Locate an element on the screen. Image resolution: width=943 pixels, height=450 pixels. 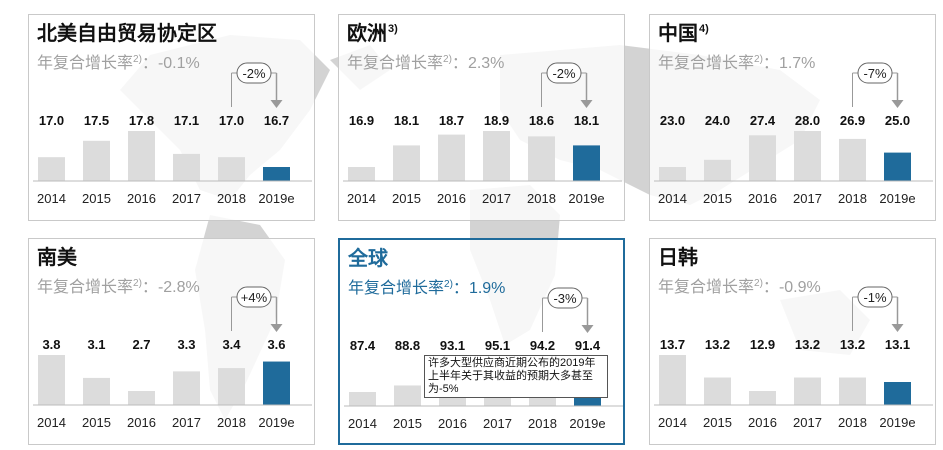
value-label: 16.7 is located at coordinates (276, 120).